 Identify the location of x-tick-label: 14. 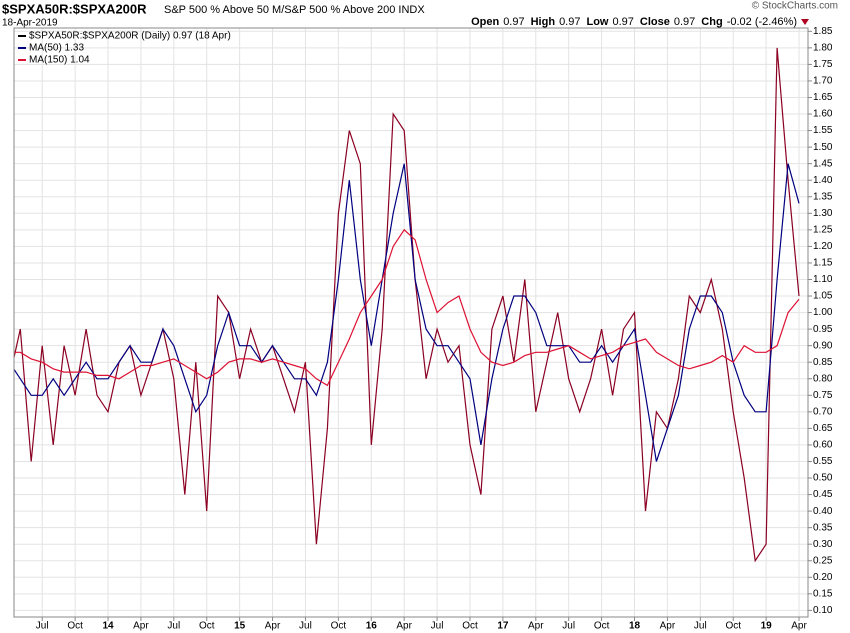
(108, 626).